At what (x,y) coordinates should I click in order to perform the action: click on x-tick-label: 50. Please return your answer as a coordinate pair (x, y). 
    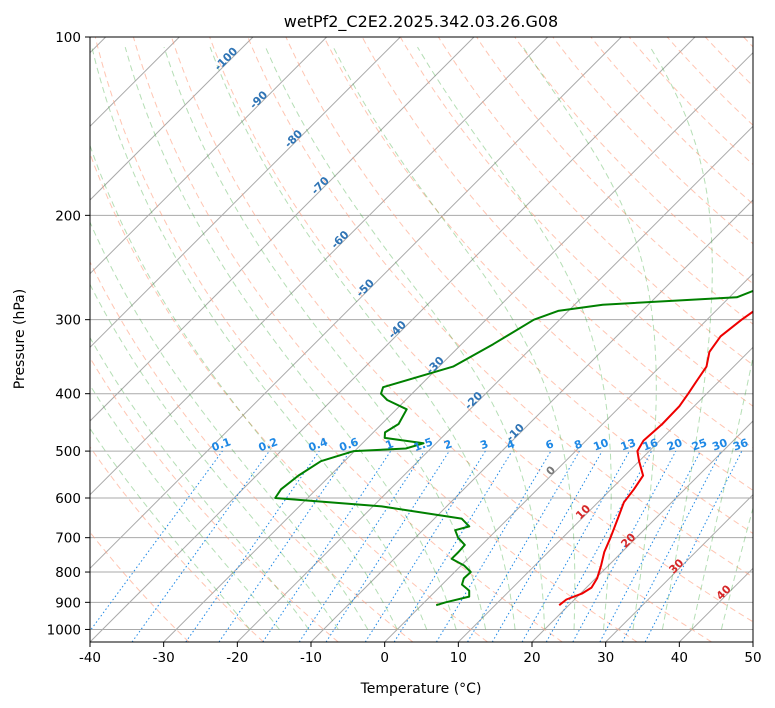
    Looking at the image, I should click on (752, 658).